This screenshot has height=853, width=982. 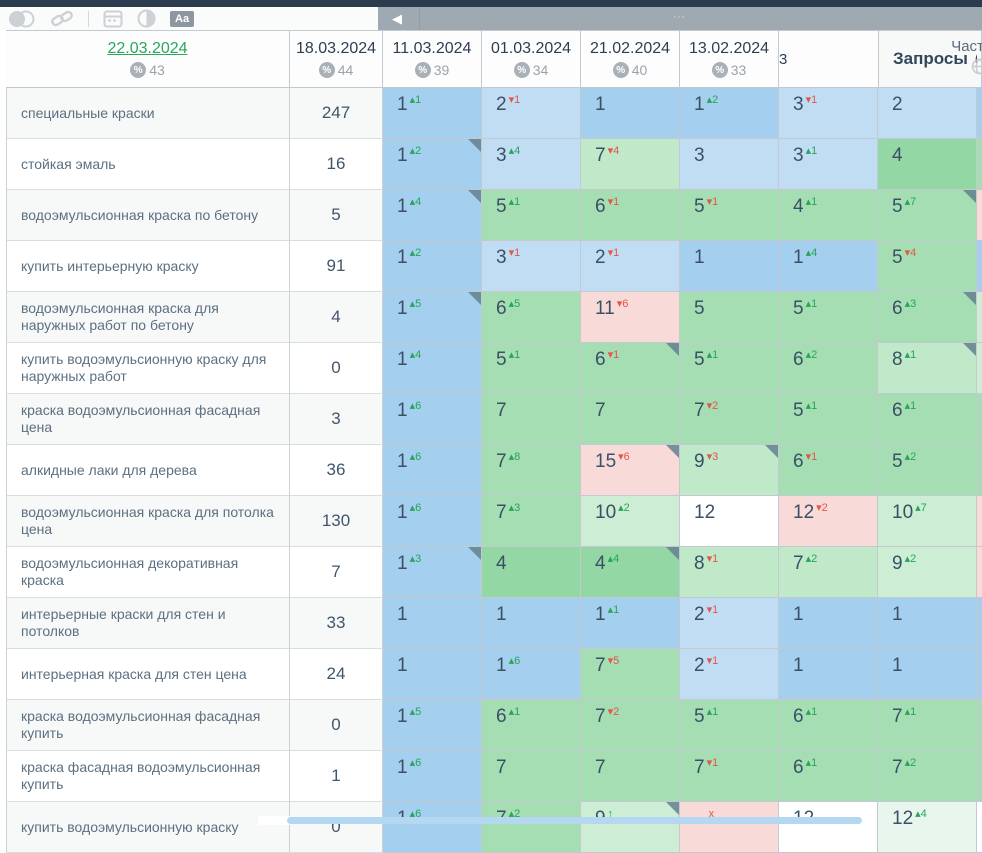 I want to click on date-column-header: 01.03.2024%34, so click(x=531, y=59).